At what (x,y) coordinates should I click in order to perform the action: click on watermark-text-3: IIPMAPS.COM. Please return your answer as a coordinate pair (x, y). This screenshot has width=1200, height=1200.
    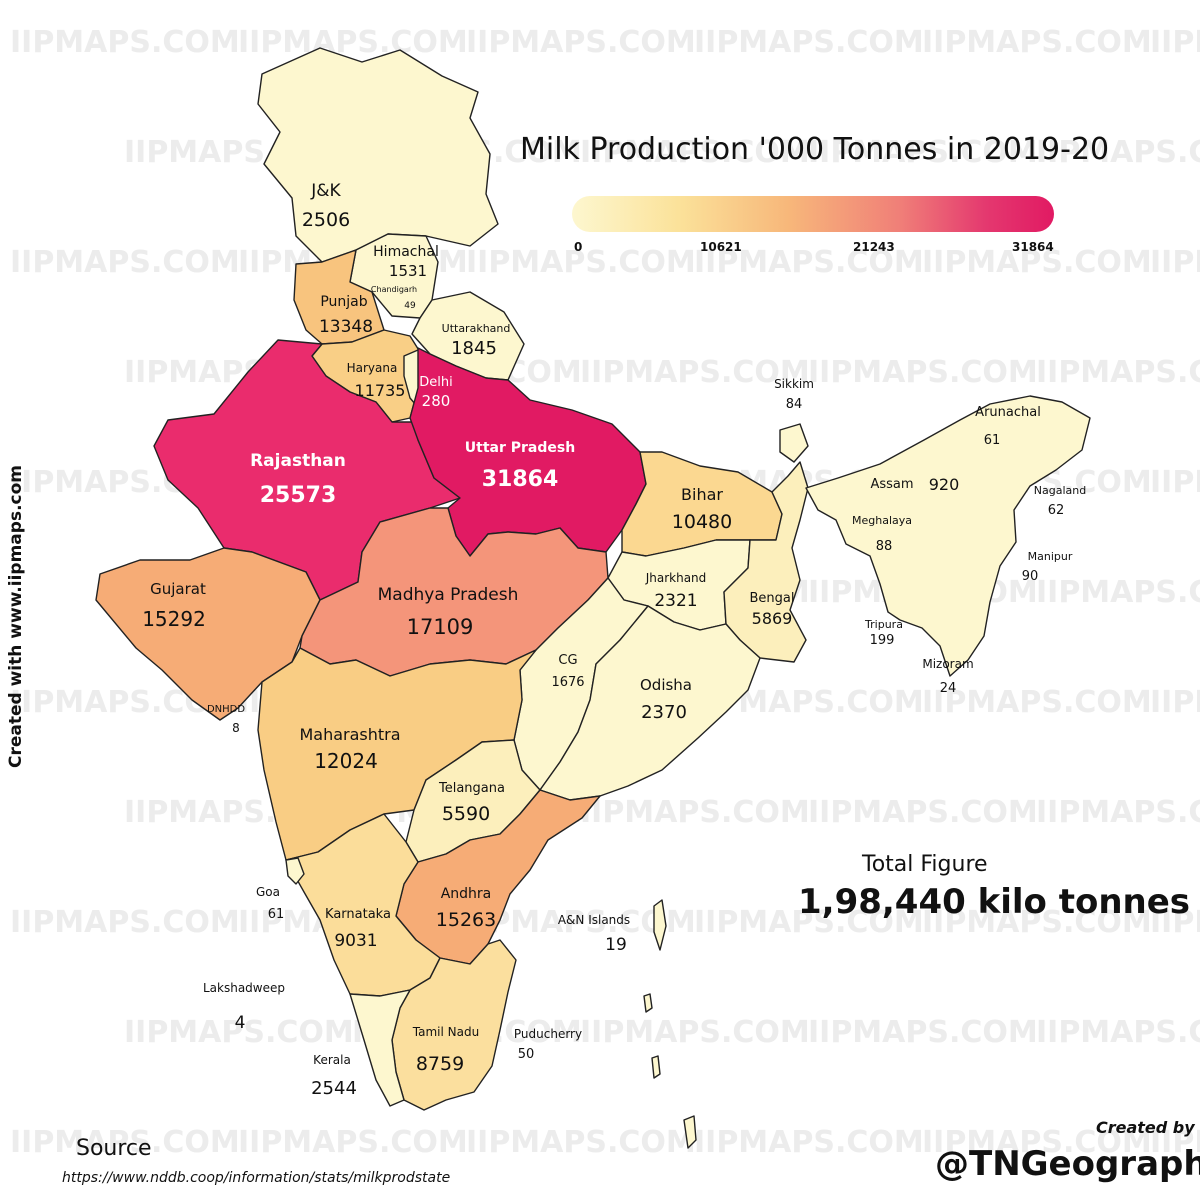
    Looking at the image, I should click on (809, 42).